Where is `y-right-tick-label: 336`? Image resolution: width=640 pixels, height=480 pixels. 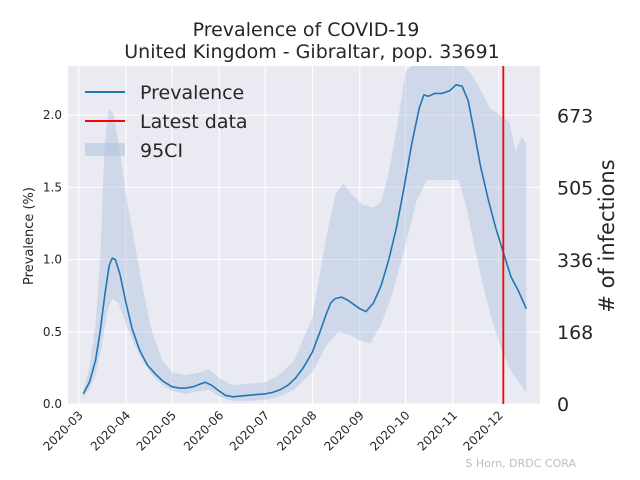 y-right-tick-label: 336 is located at coordinates (575, 261).